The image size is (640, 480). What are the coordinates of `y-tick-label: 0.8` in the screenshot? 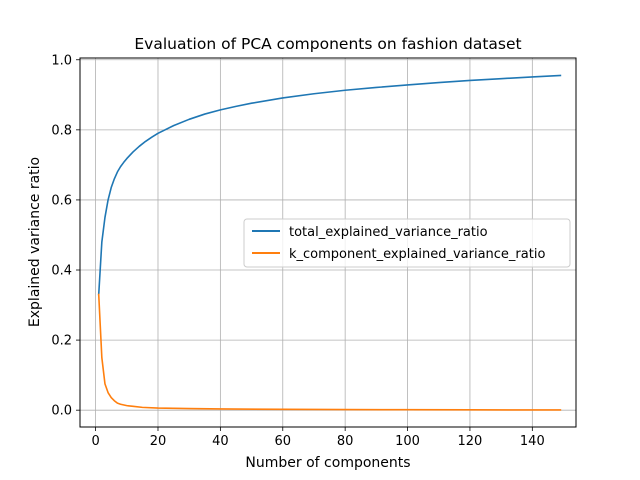 It's located at (61, 130).